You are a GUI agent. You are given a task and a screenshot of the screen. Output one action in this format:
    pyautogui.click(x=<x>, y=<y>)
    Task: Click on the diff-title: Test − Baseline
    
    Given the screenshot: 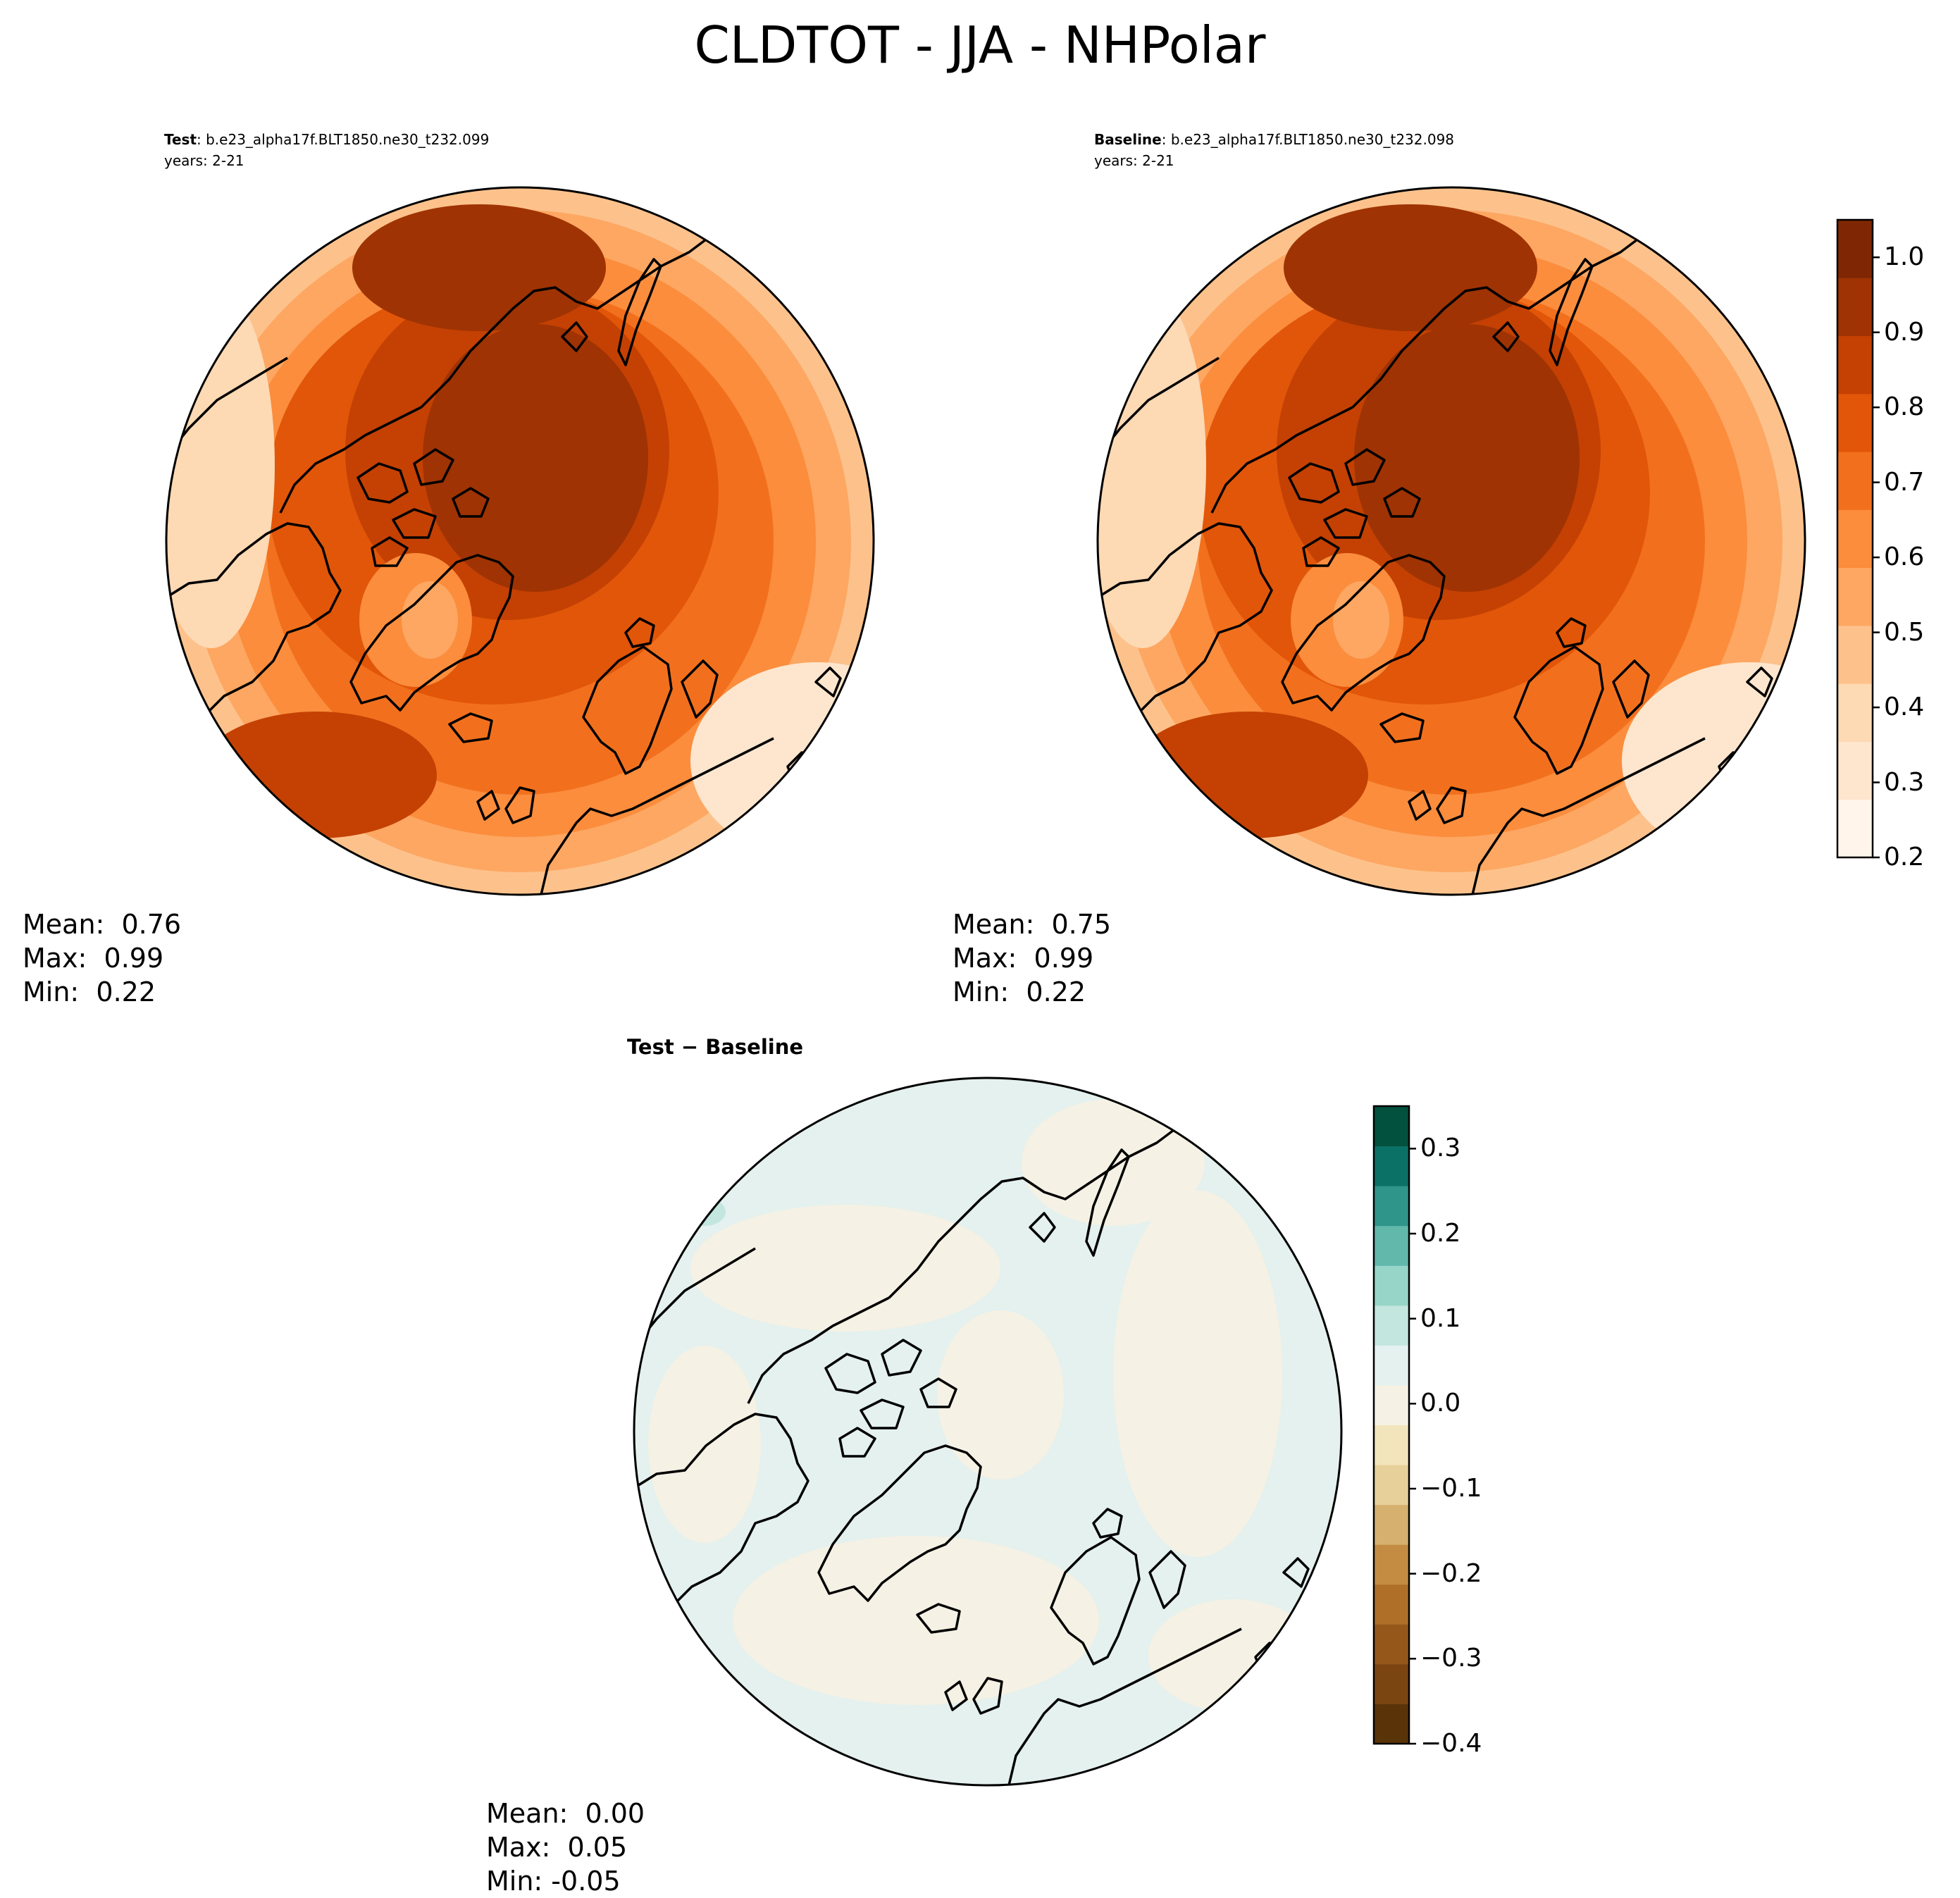 What is the action you would take?
    pyautogui.click(x=716, y=1047)
    